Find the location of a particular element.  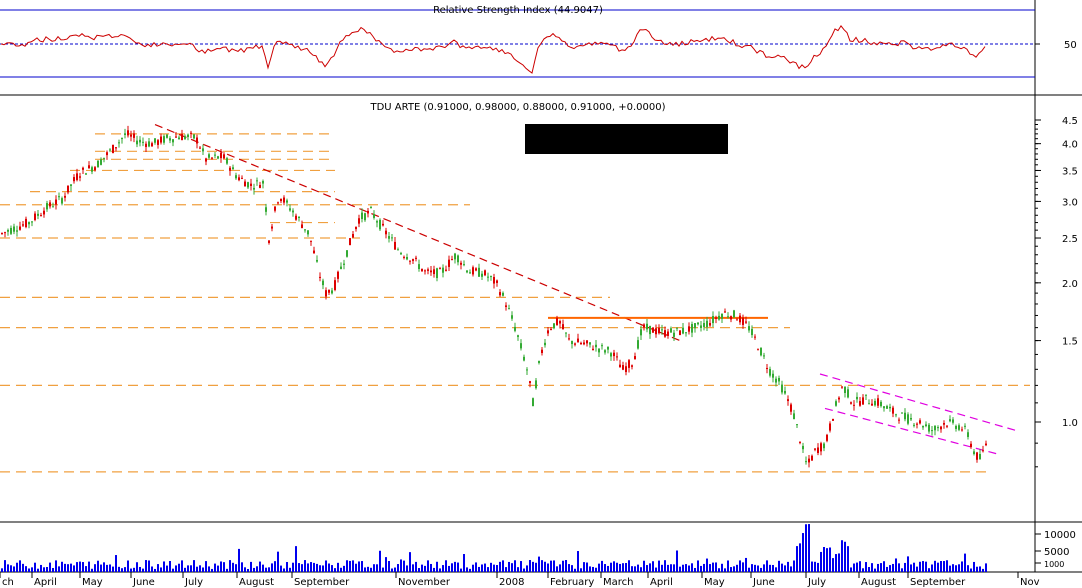

x-tick-label: May is located at coordinates (92, 582).